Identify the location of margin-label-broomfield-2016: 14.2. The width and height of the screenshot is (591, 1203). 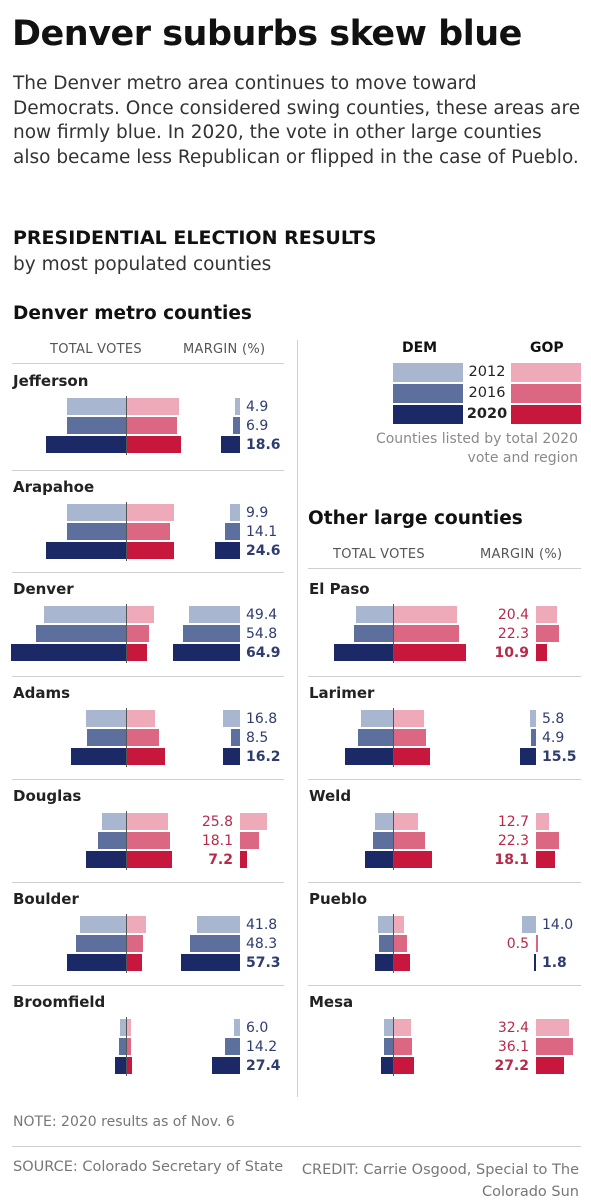
(262, 1047).